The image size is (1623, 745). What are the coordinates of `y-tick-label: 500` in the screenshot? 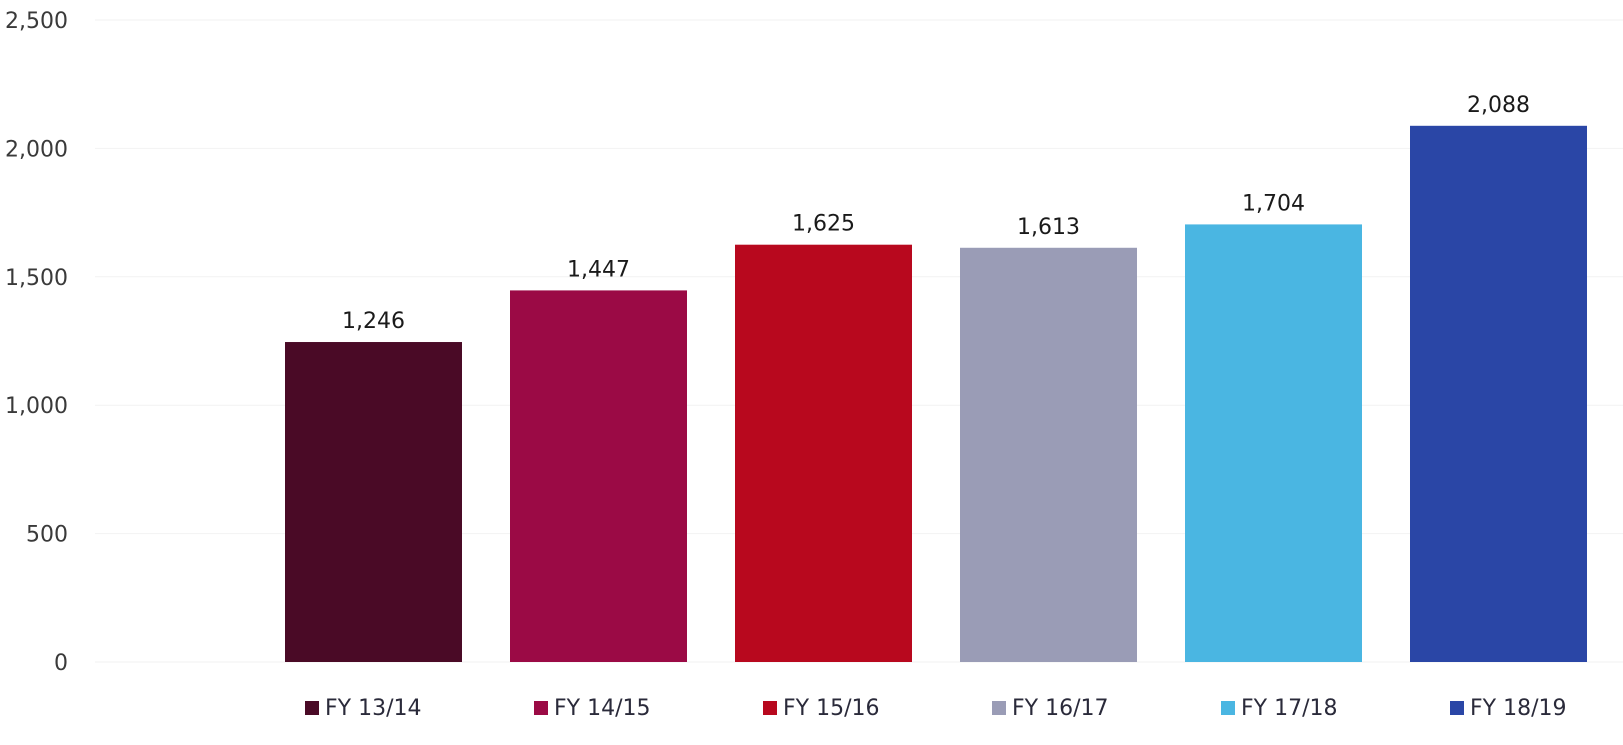 It's located at (47, 535).